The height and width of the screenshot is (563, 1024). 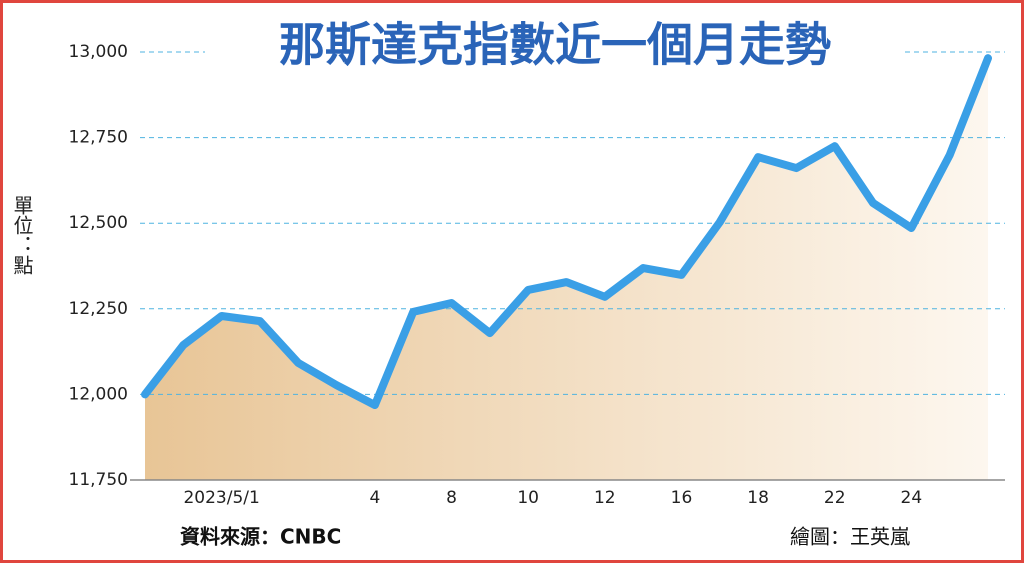 What do you see at coordinates (260, 537) in the screenshot?
I see `source: 資料來源：CNBC` at bounding box center [260, 537].